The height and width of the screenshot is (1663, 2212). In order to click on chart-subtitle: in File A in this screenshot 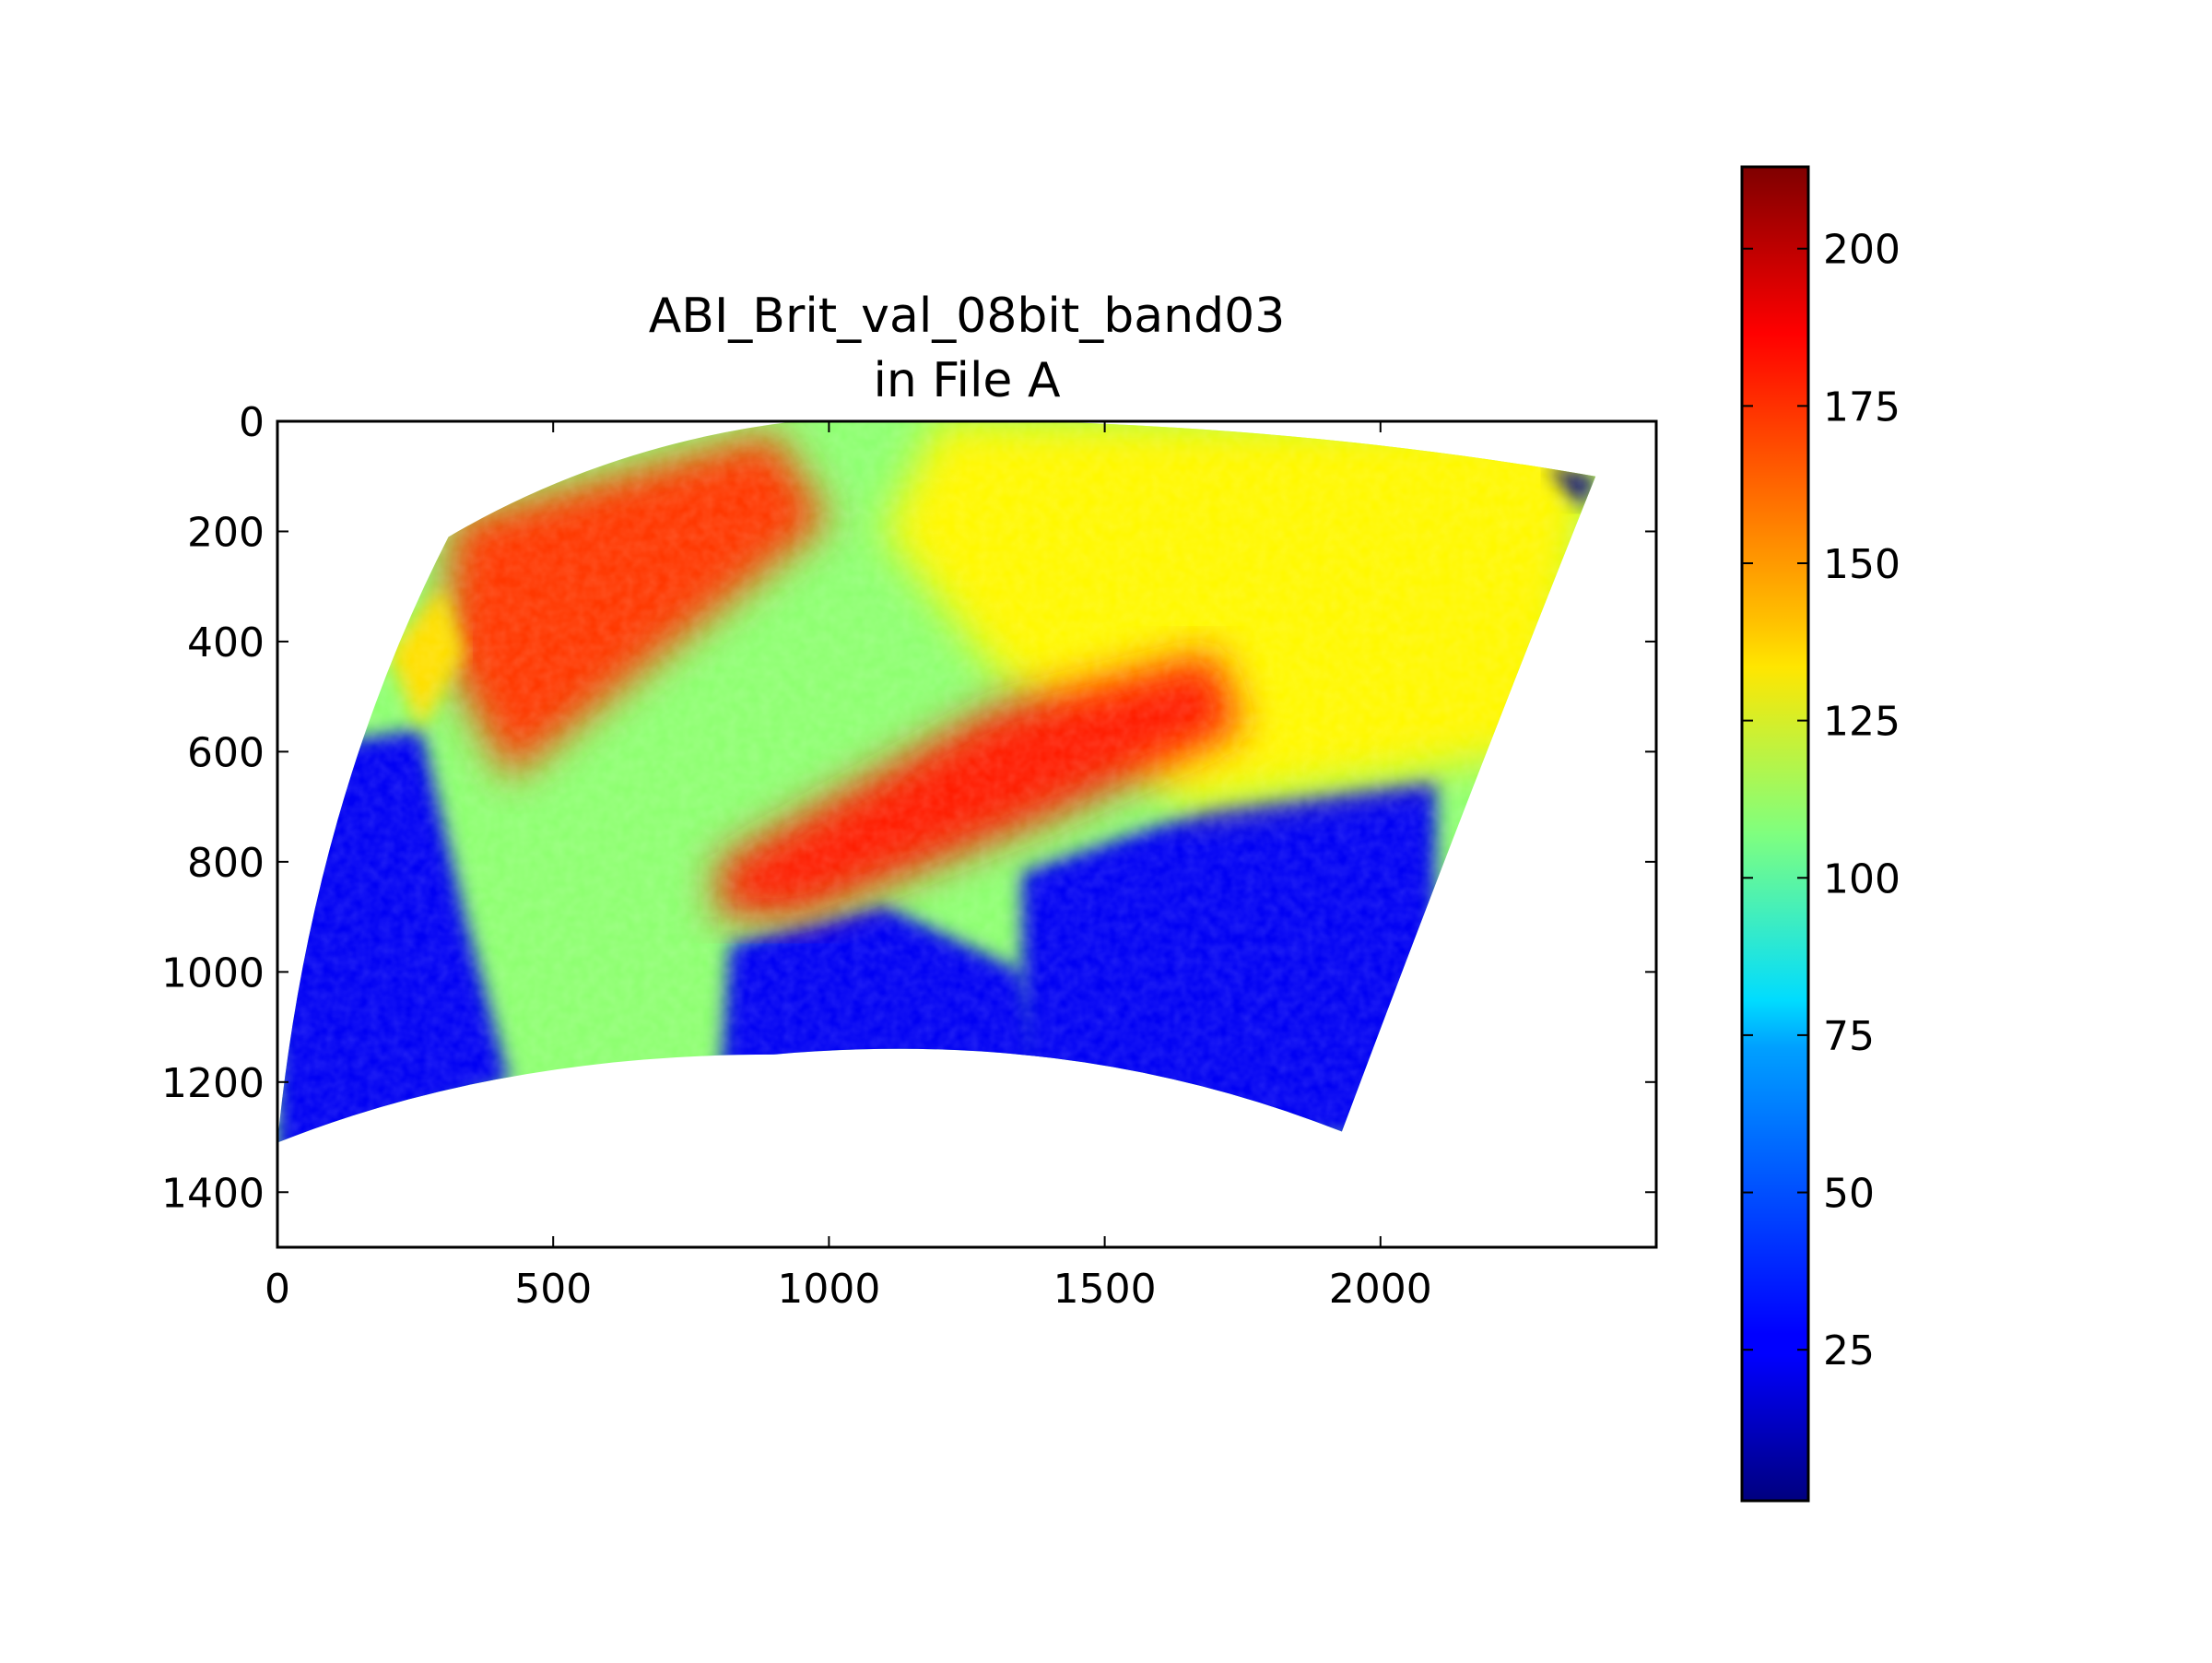, I will do `click(966, 380)`.